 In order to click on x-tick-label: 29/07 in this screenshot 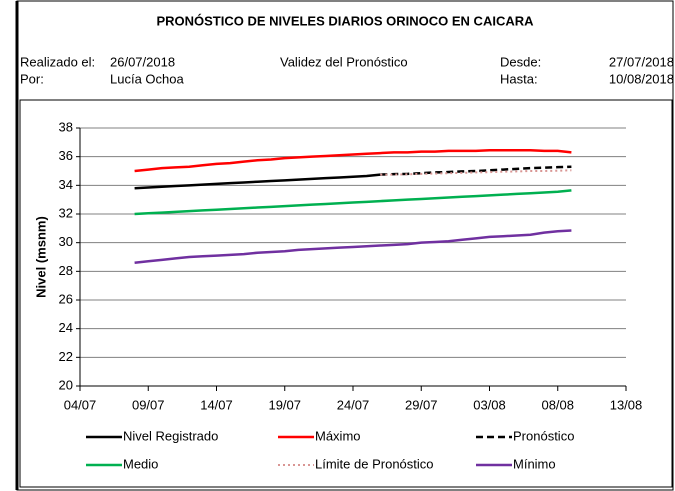, I will do `click(421, 404)`.